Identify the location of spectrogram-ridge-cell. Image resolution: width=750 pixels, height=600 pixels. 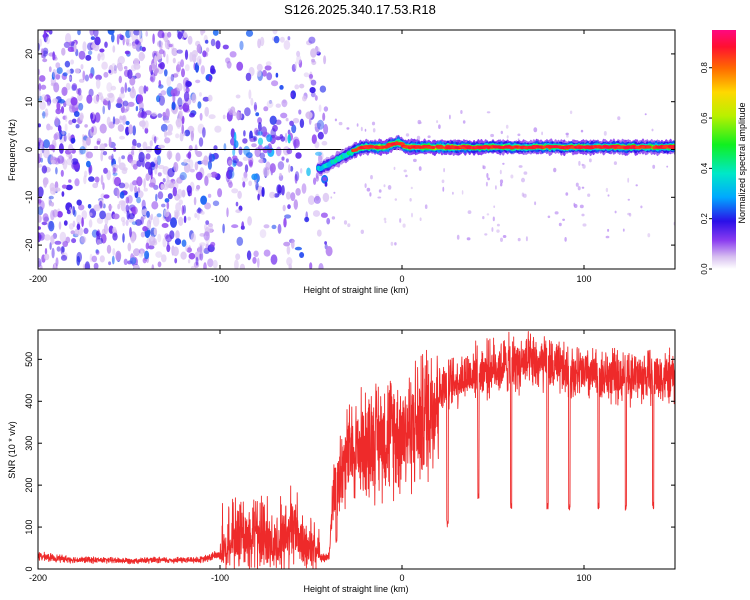
(555, 147).